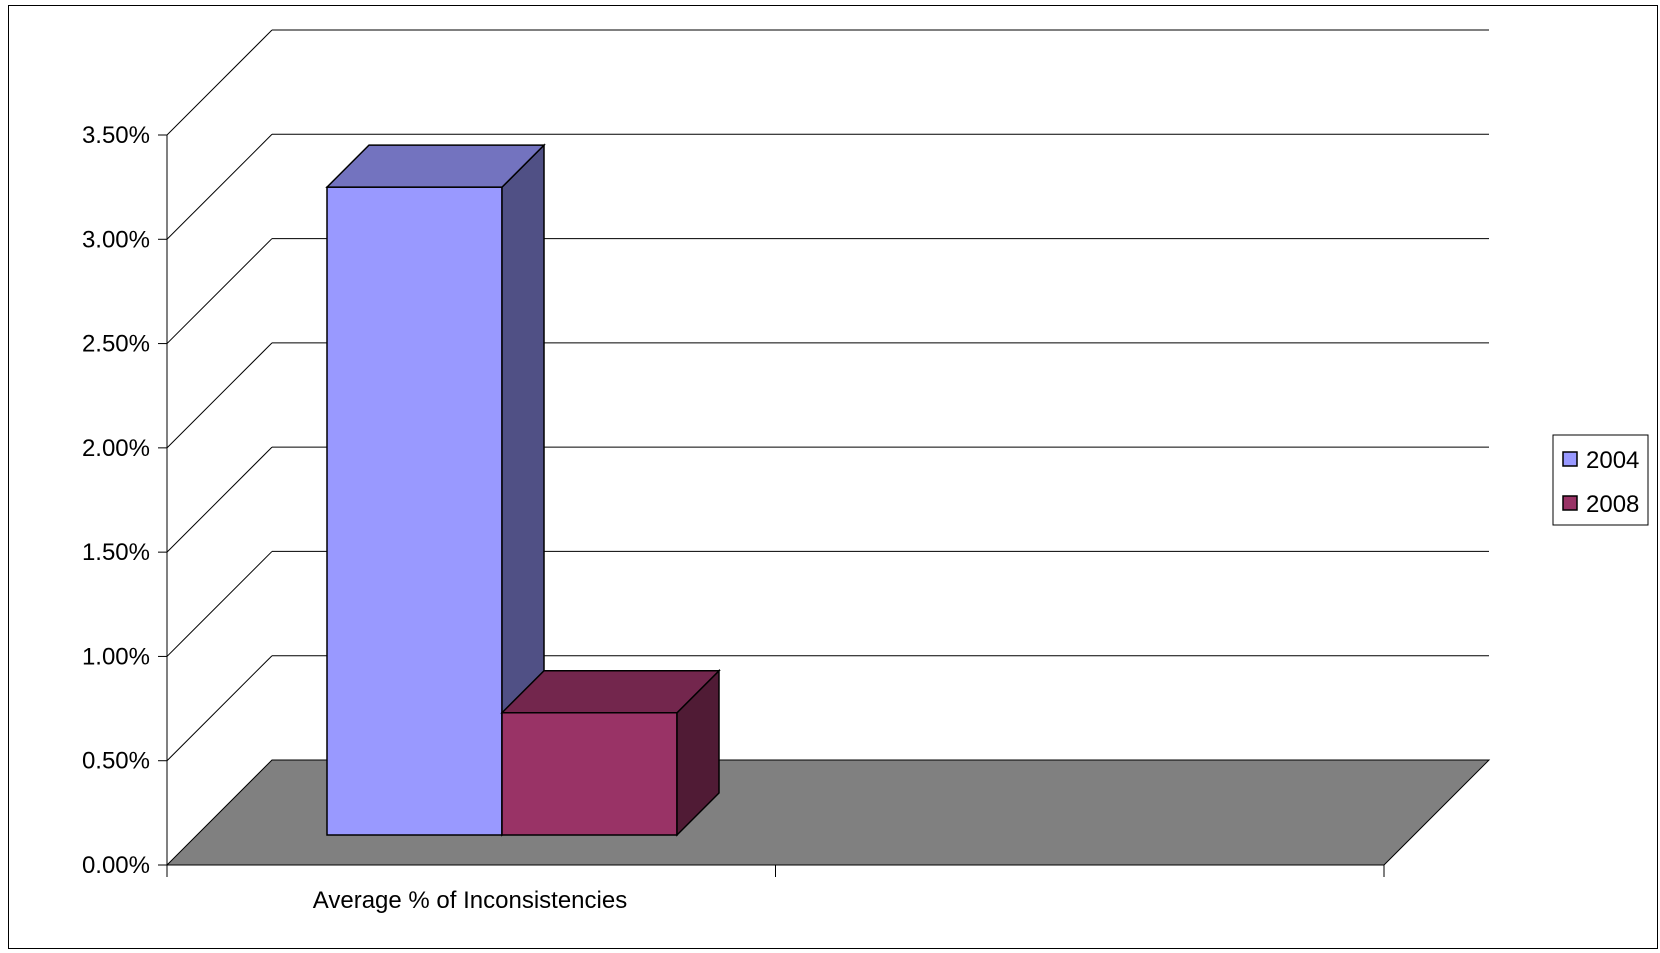  I want to click on y-tick-label: 2.00%, so click(116, 448).